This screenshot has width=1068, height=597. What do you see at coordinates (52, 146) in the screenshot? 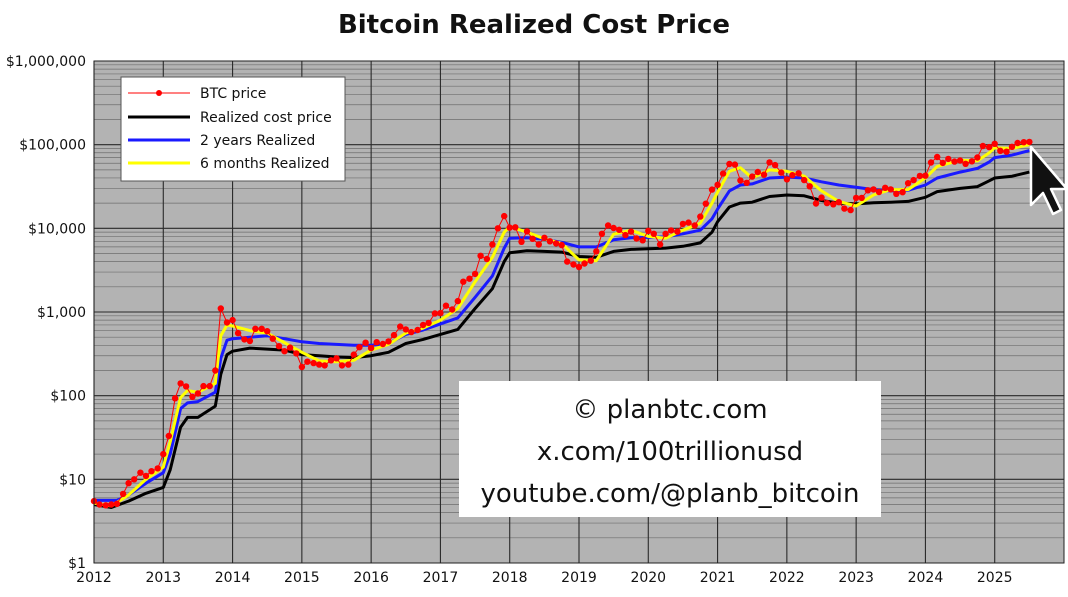
I see `y-tick-label: $100,000` at bounding box center [52, 146].